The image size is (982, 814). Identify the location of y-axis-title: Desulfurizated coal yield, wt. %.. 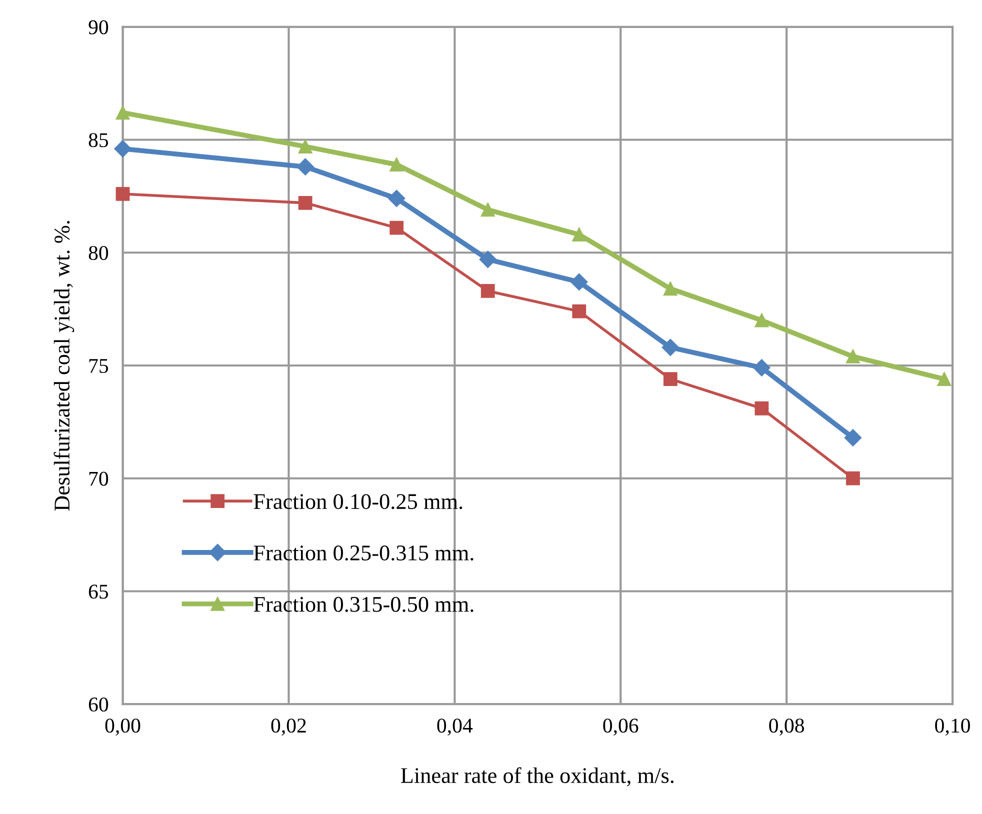
(64, 366).